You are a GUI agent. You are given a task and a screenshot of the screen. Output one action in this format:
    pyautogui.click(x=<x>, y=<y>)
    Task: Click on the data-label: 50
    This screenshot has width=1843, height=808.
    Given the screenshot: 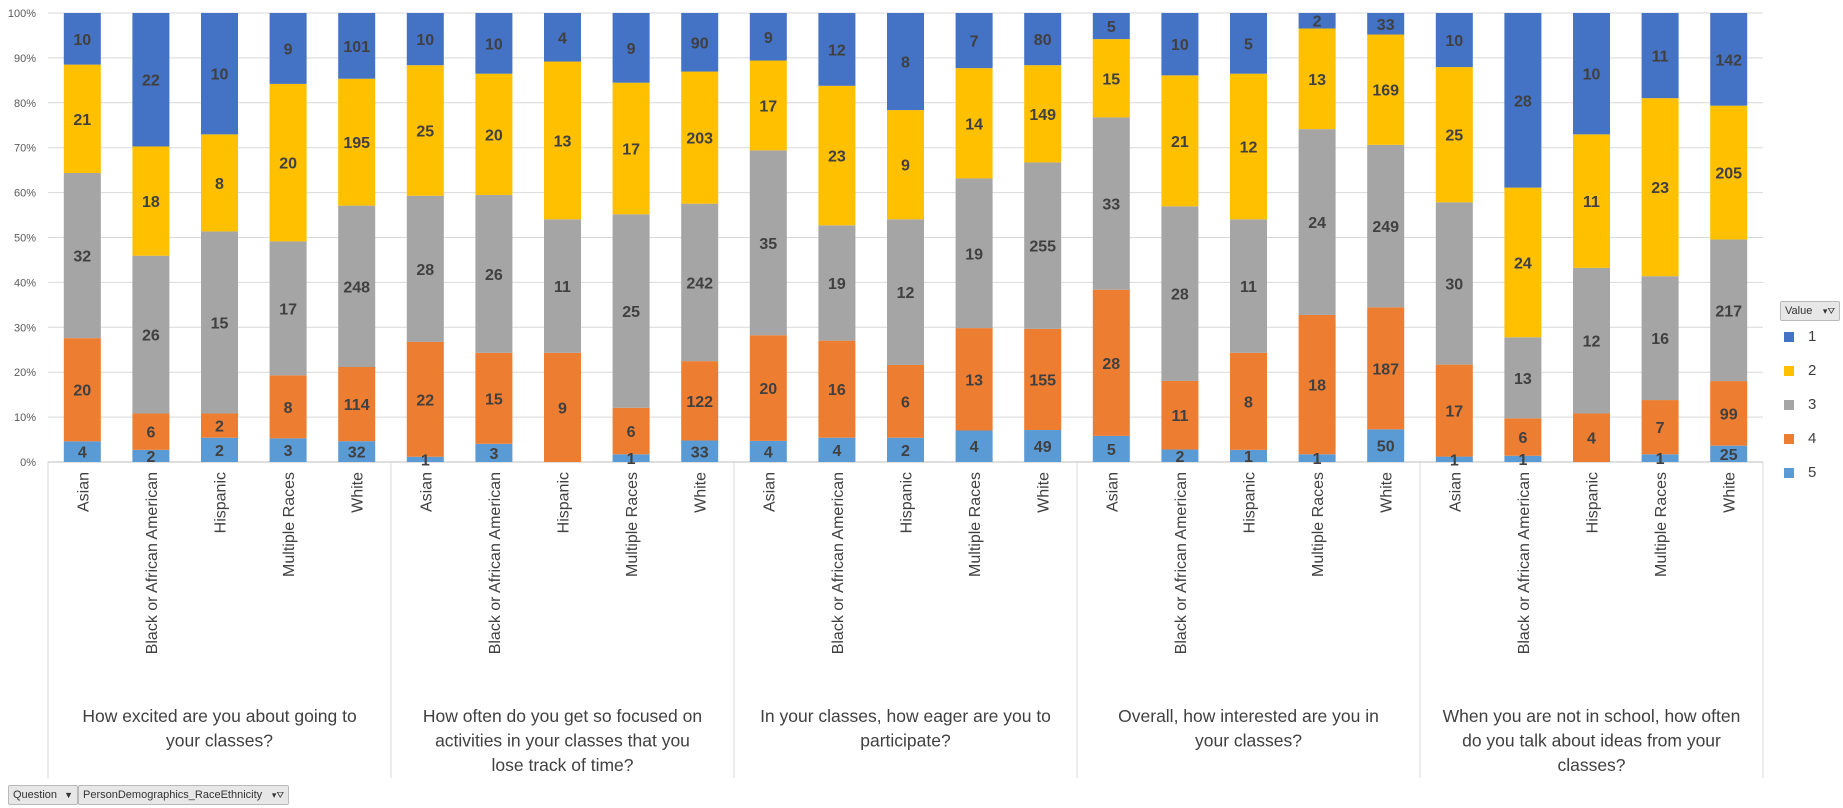 What is the action you would take?
    pyautogui.click(x=1386, y=447)
    